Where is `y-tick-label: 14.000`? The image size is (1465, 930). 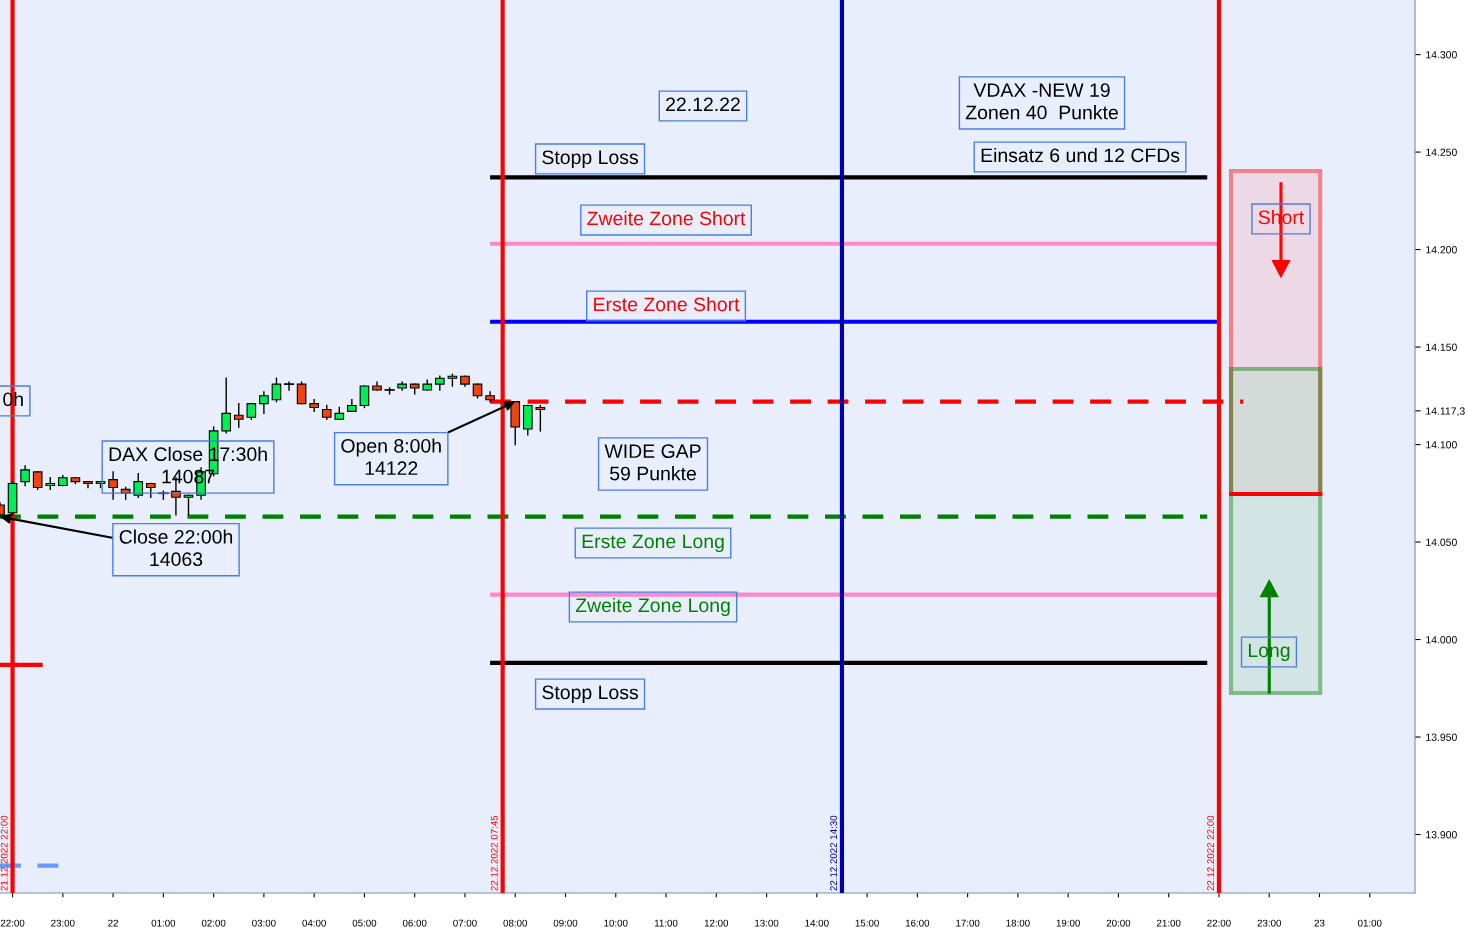 y-tick-label: 14.000 is located at coordinates (1441, 640).